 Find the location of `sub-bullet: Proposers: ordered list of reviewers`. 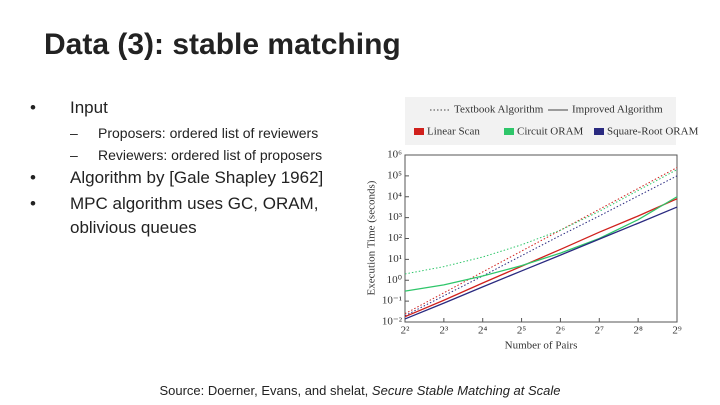

sub-bullet: Proposers: ordered list of reviewers is located at coordinates (195, 133).